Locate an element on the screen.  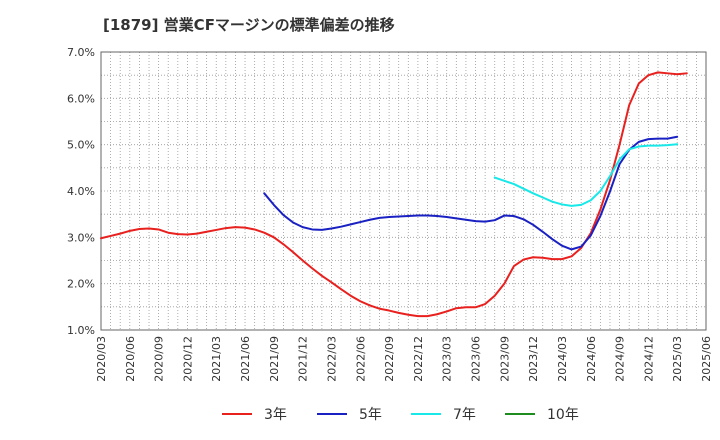
x-tick-label: 2023/03 is located at coordinates (447, 359).